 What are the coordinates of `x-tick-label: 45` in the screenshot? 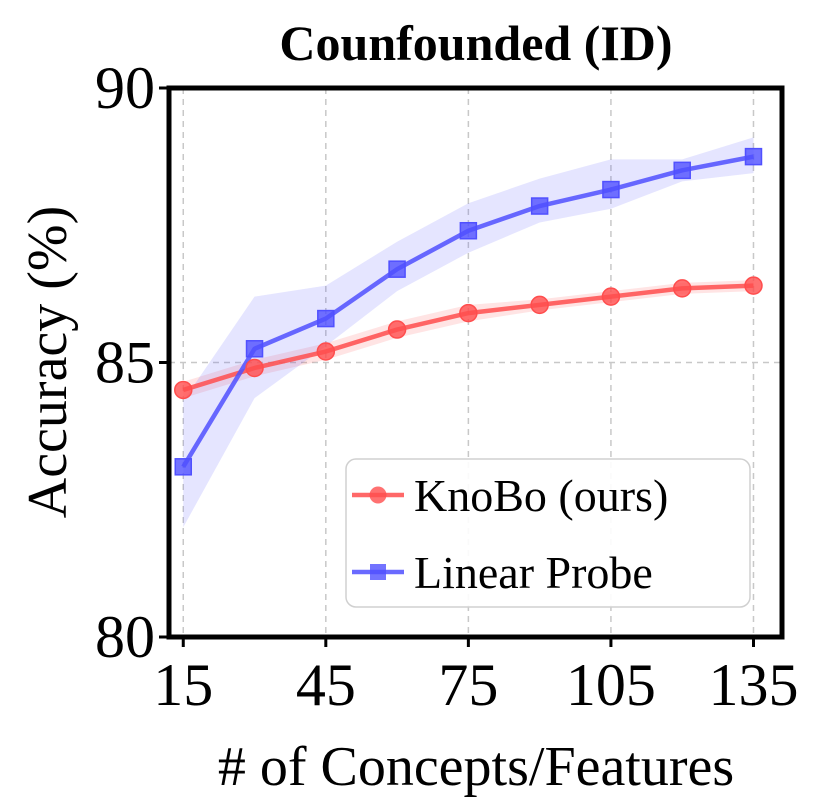 It's located at (326, 685).